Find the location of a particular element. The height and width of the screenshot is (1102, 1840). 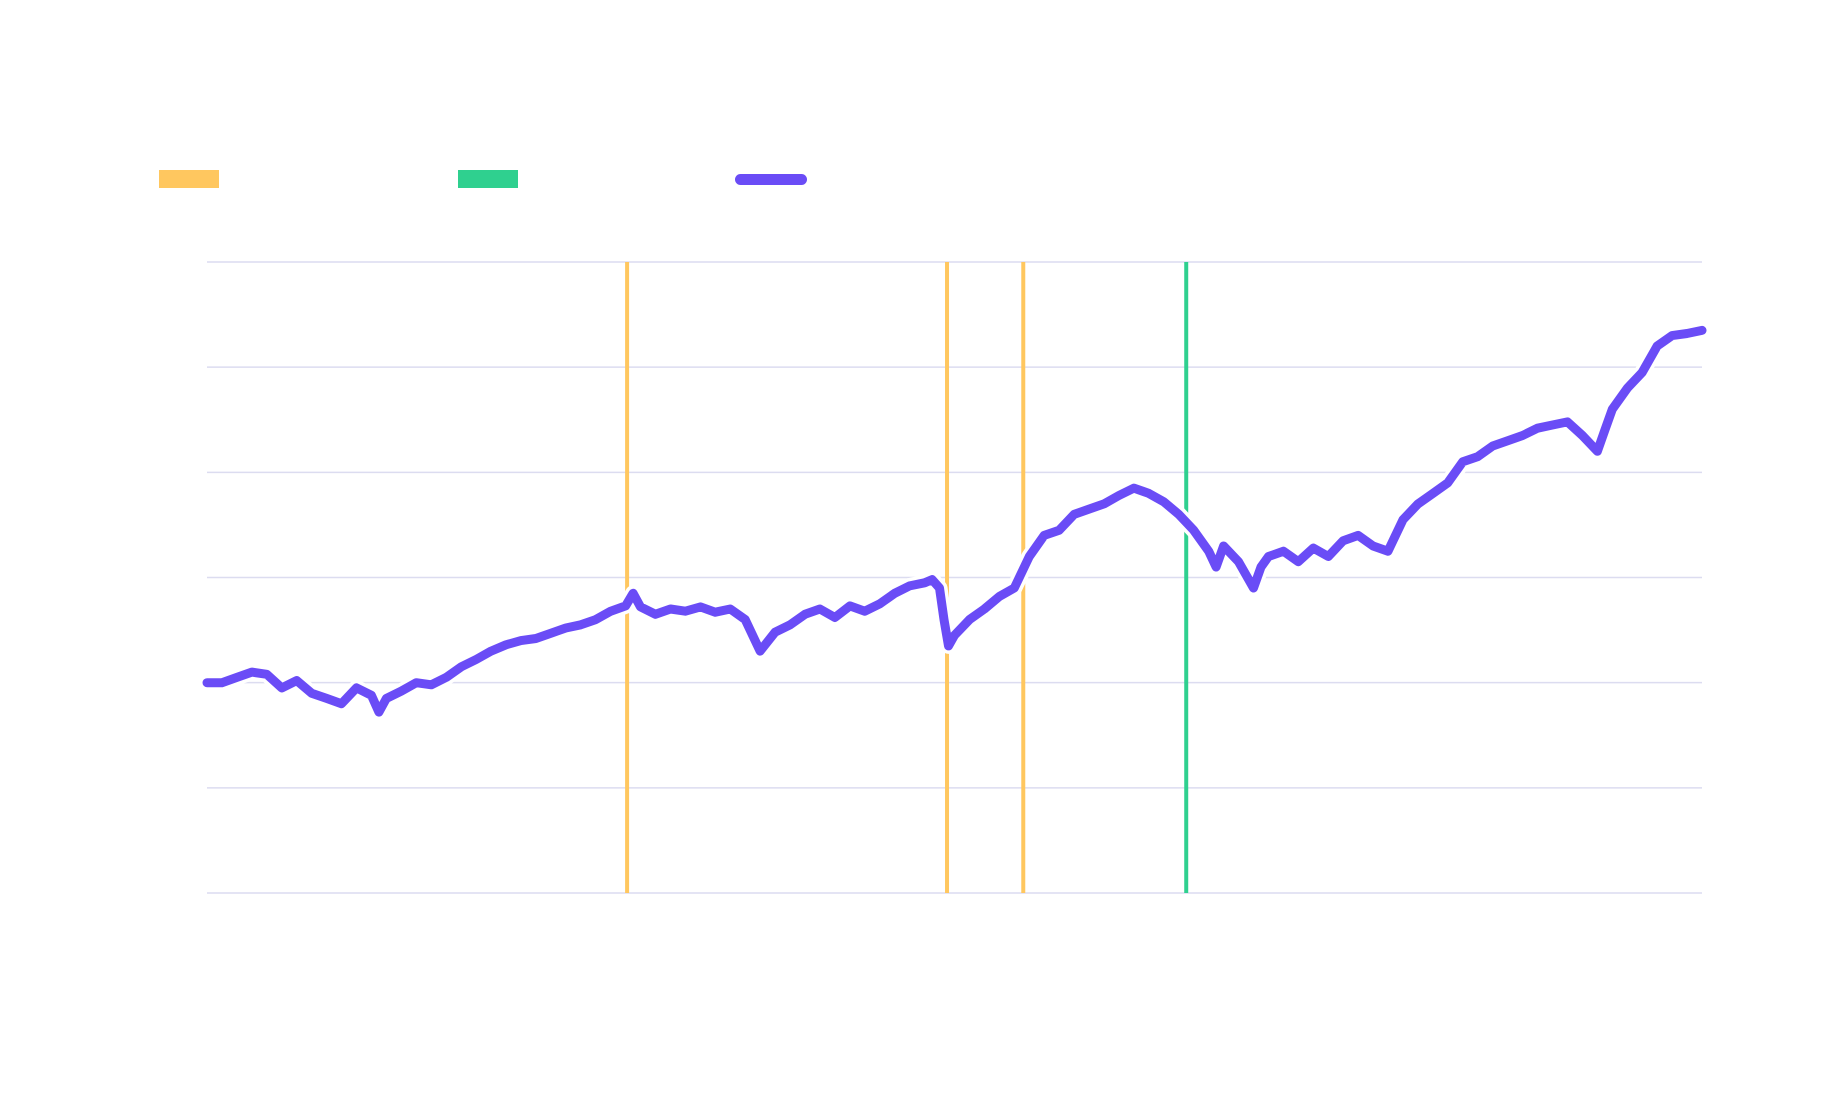

legend-item-series is located at coordinates (778, 179).